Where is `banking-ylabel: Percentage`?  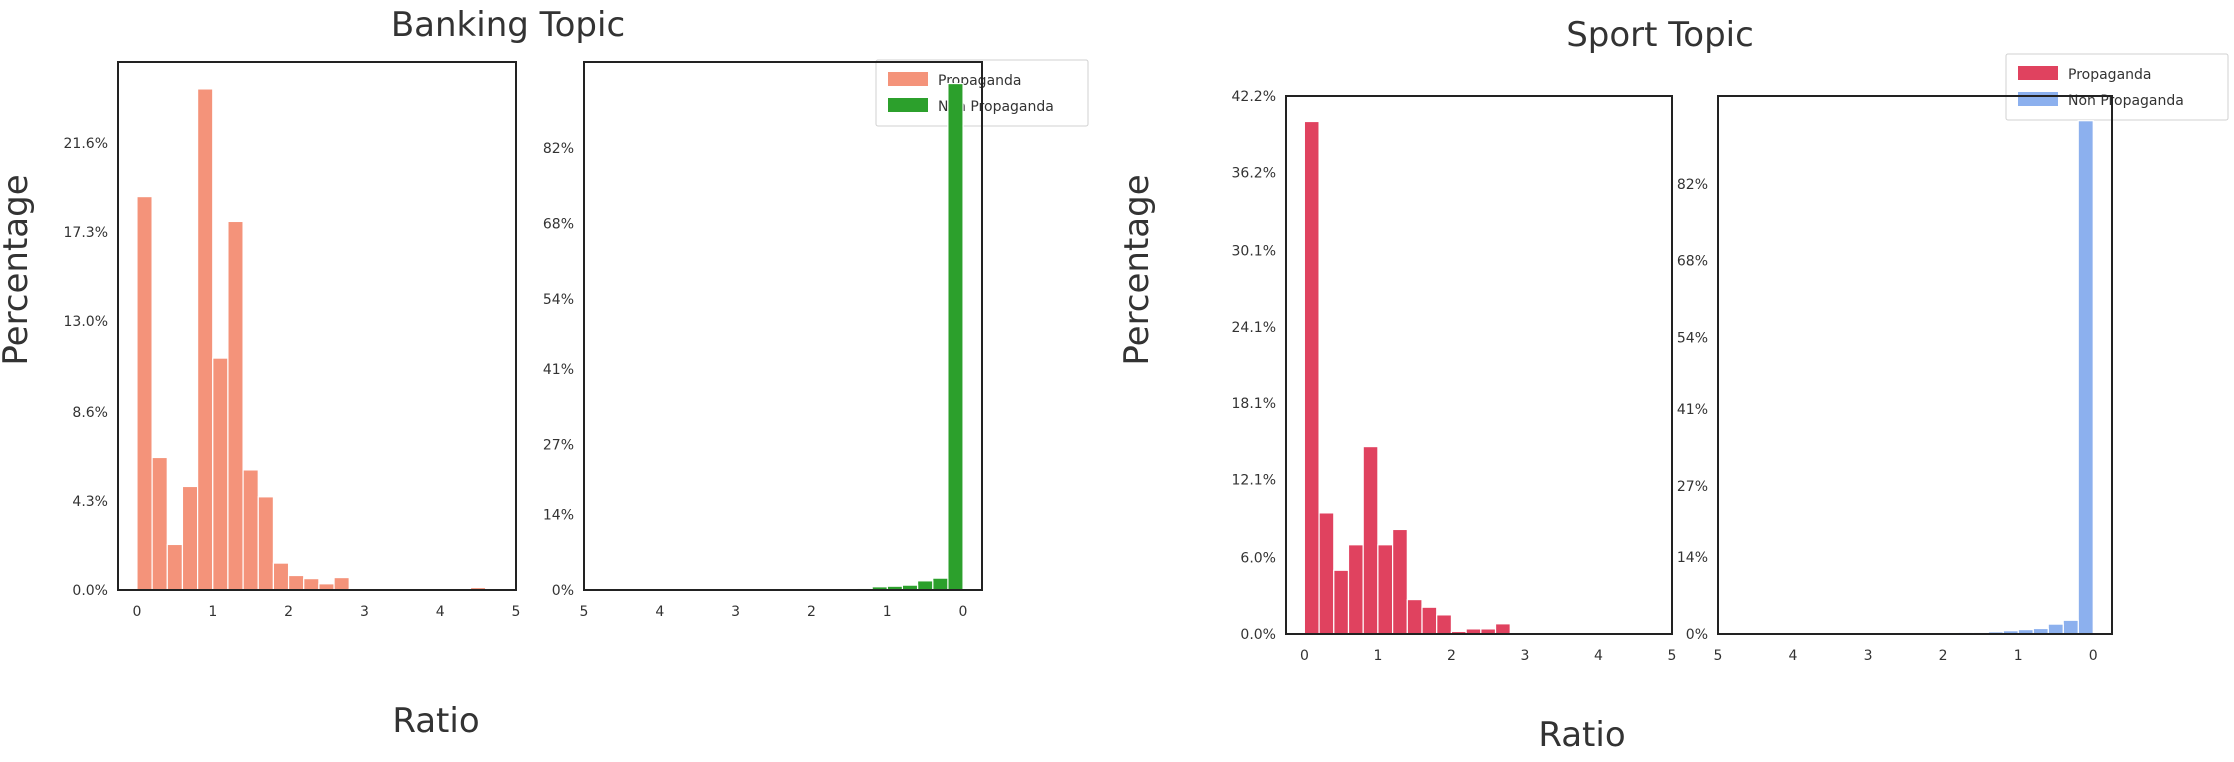
banking-ylabel: Percentage is located at coordinates (18, 269).